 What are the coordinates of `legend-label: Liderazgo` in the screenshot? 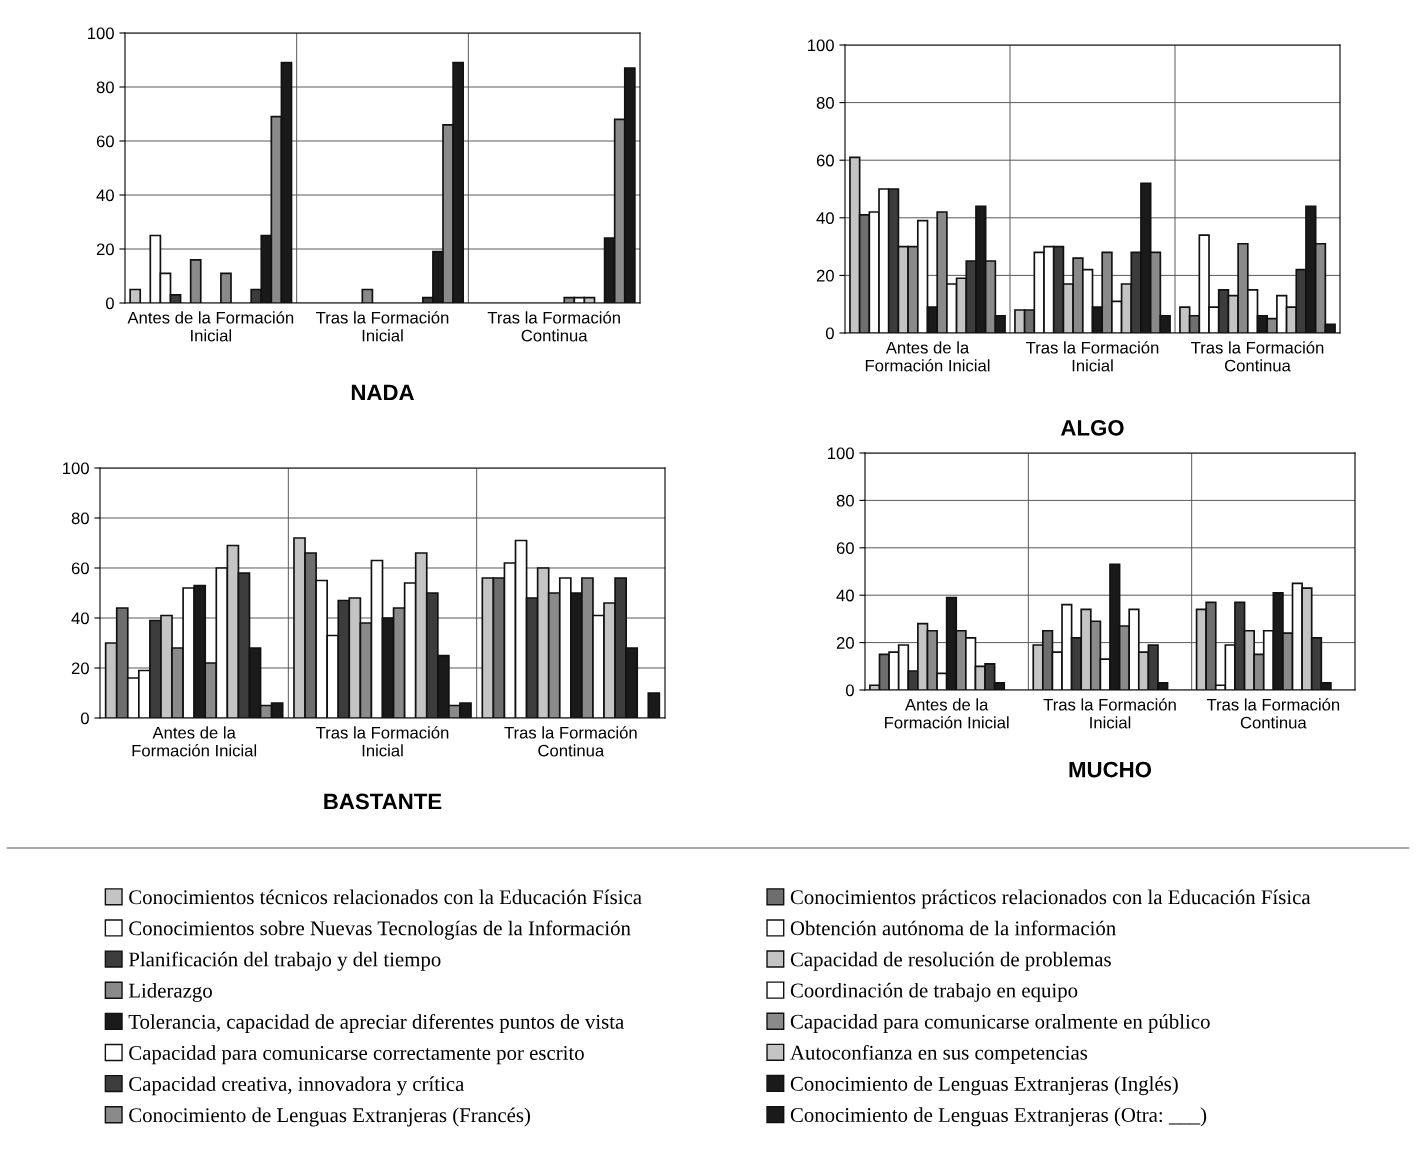 It's located at (170, 992).